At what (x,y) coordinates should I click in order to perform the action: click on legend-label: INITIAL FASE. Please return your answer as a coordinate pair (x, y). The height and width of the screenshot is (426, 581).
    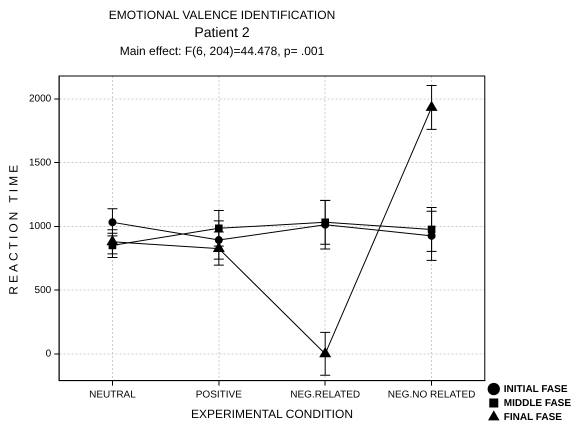
    Looking at the image, I should click on (536, 389).